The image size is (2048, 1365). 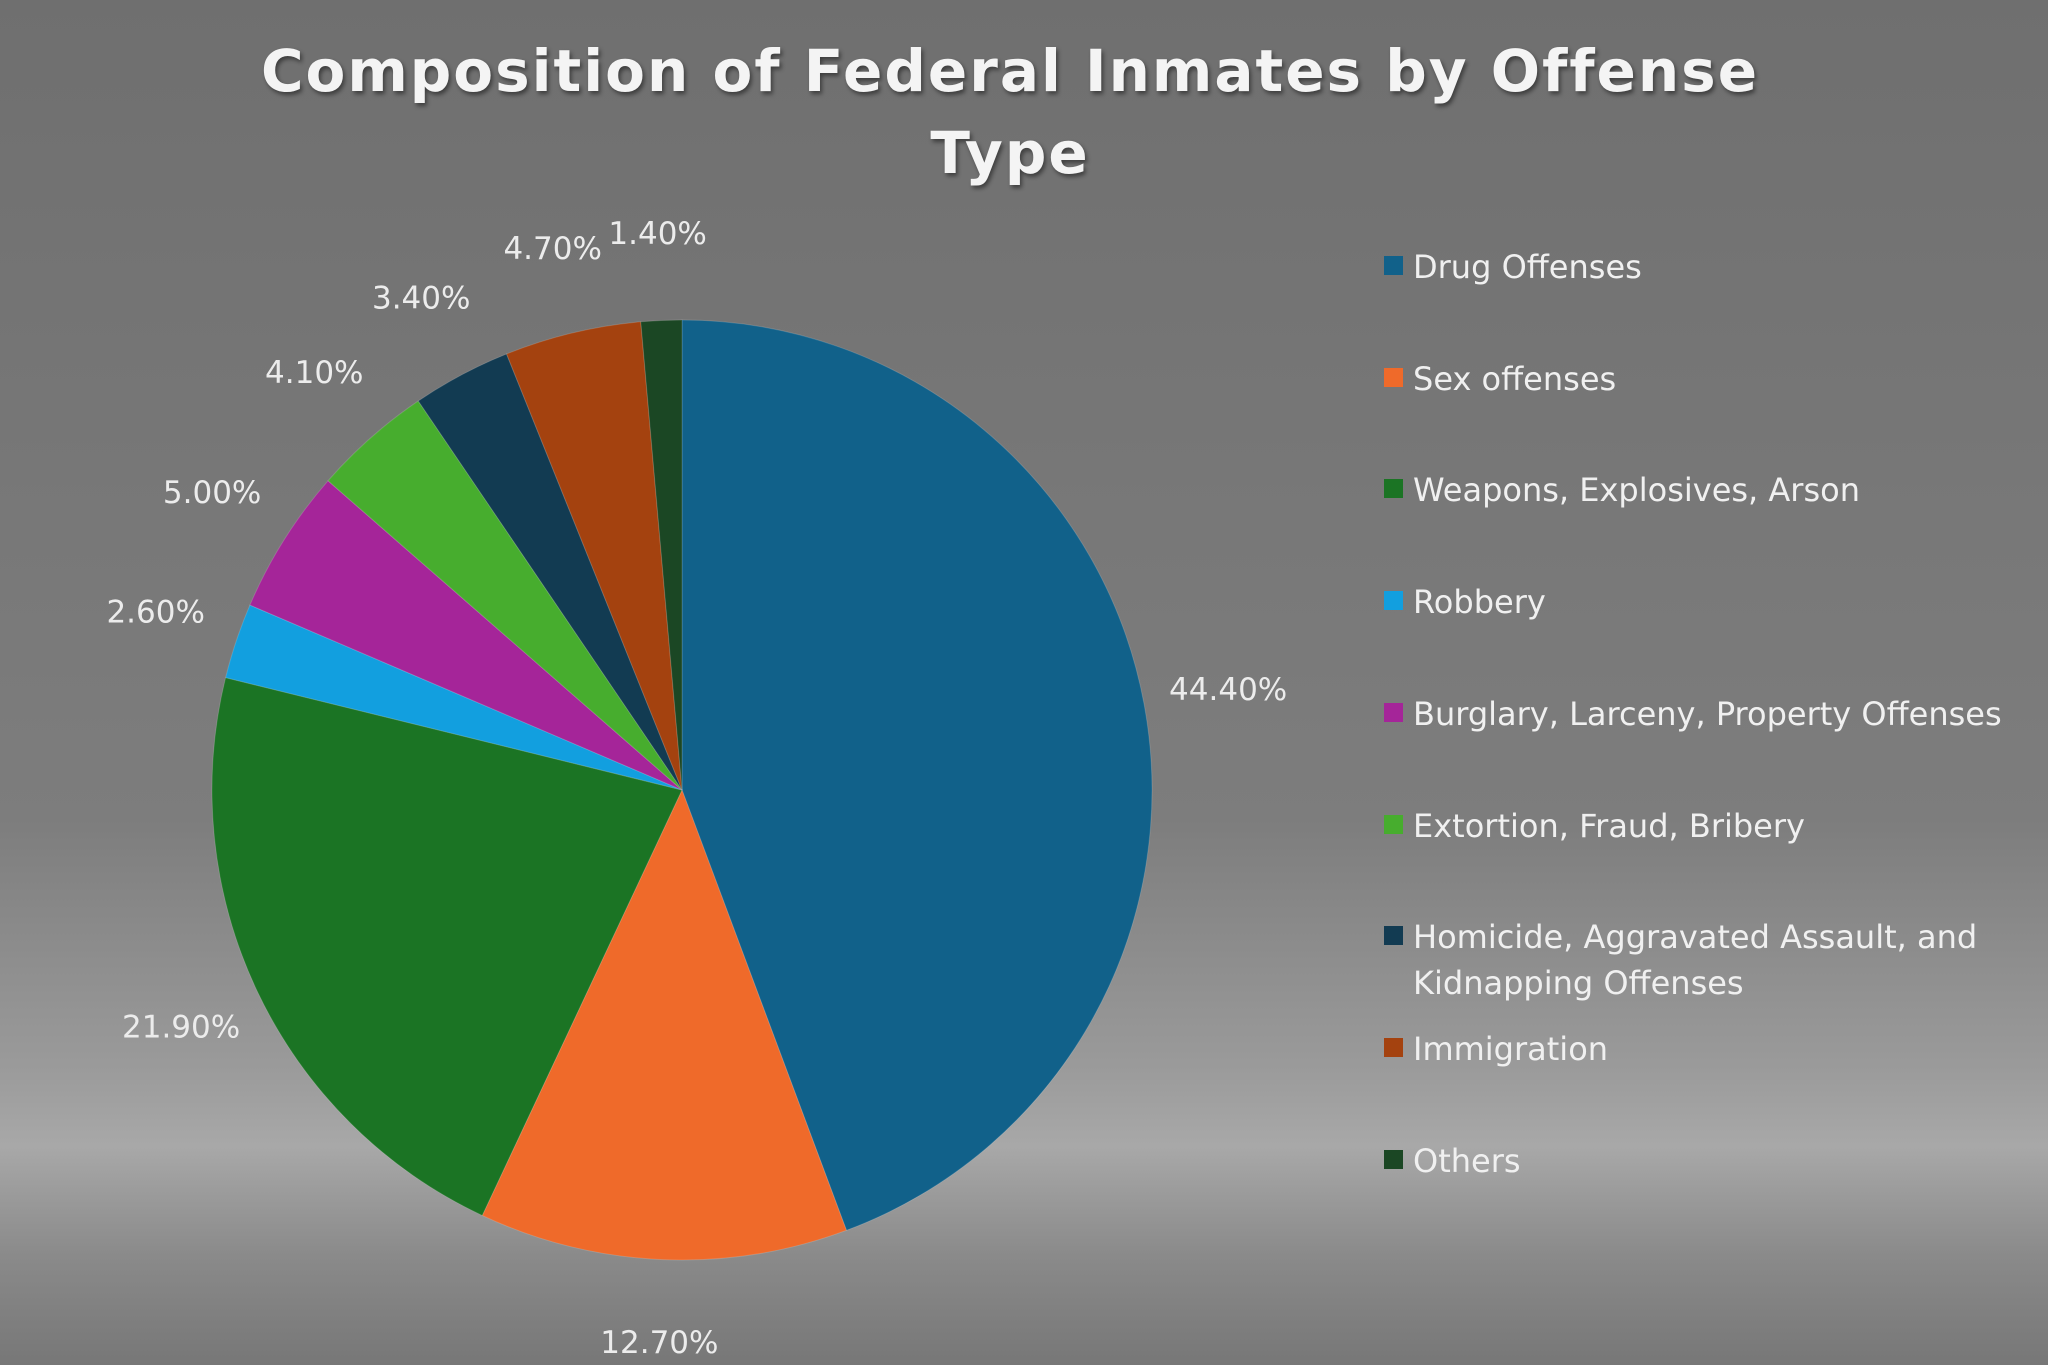 What do you see at coordinates (1467, 1160) in the screenshot?
I see `legend-label: Others` at bounding box center [1467, 1160].